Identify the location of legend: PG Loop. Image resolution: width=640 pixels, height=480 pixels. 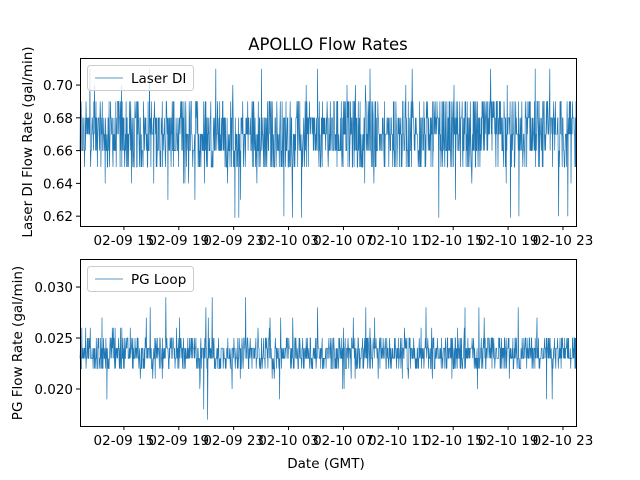
(140, 279).